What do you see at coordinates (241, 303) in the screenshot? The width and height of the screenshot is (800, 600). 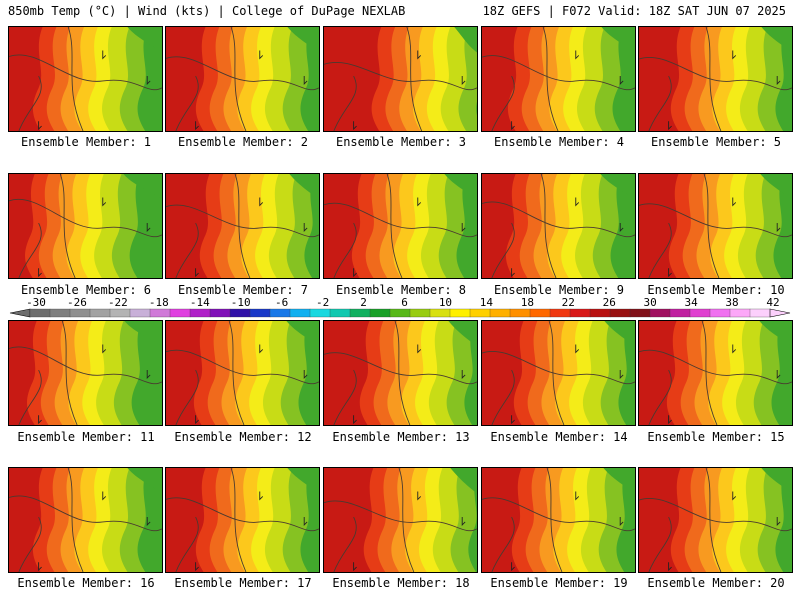 I see `colorbar-tick-label: -10` at bounding box center [241, 303].